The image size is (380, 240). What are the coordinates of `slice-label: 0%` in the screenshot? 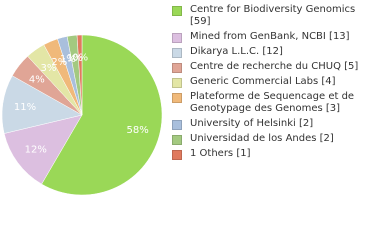 It's located at (80, 57).